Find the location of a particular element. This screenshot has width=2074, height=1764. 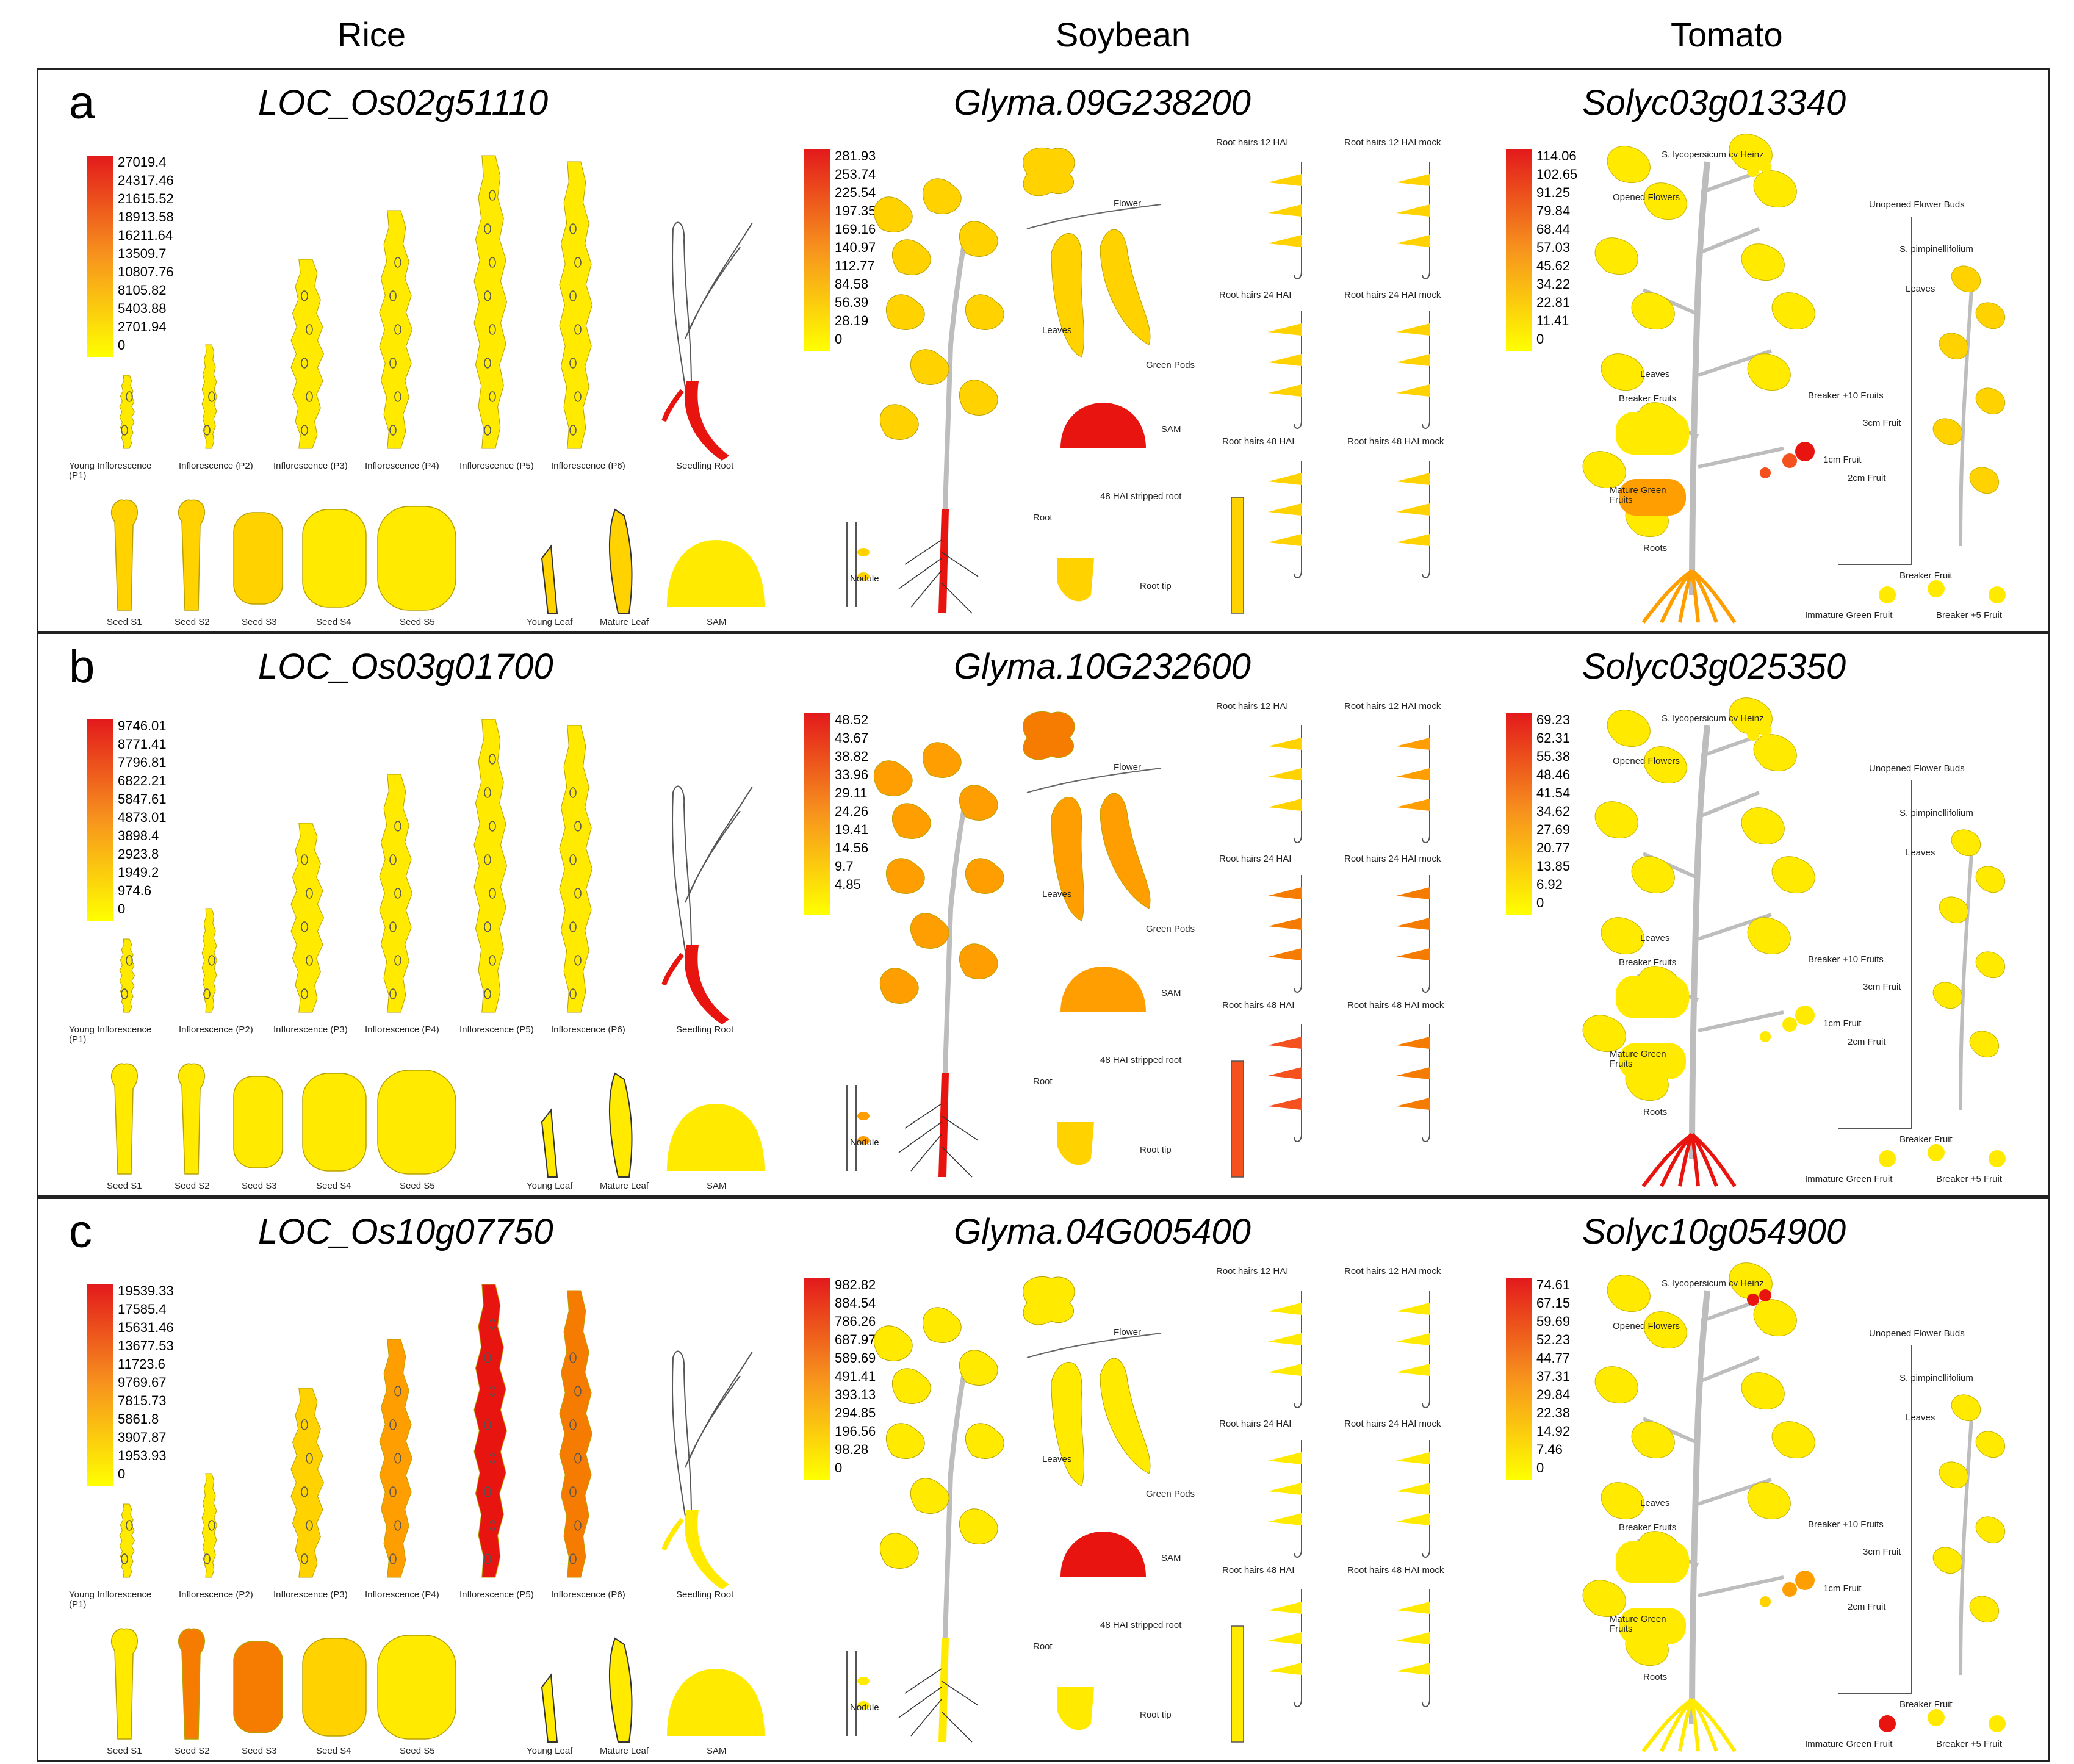

legend-tick-label: 0 is located at coordinates (122, 345).